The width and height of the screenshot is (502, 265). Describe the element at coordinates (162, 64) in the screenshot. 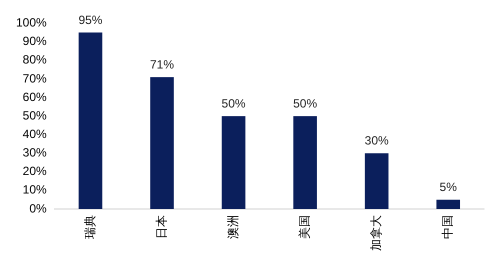

I see `data-label: 71%` at that location.